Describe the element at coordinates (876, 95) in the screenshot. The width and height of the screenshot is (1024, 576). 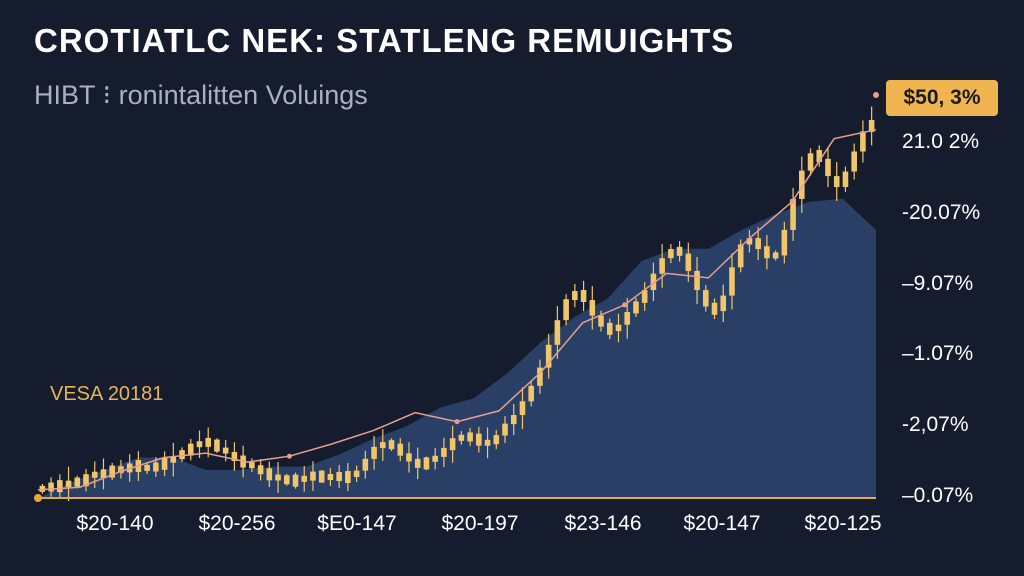
I see `trend-end-dot` at that location.